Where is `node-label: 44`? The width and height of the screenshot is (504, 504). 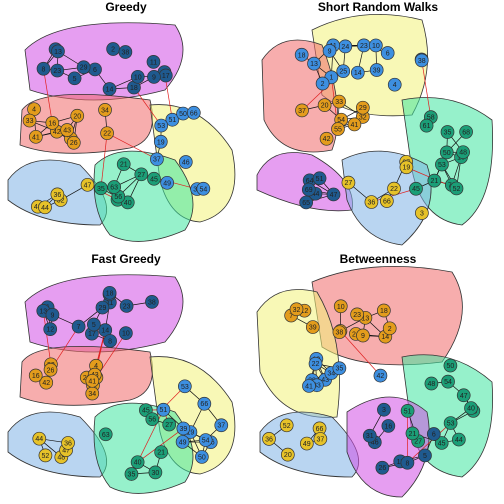 node-label: 44 is located at coordinates (39, 439).